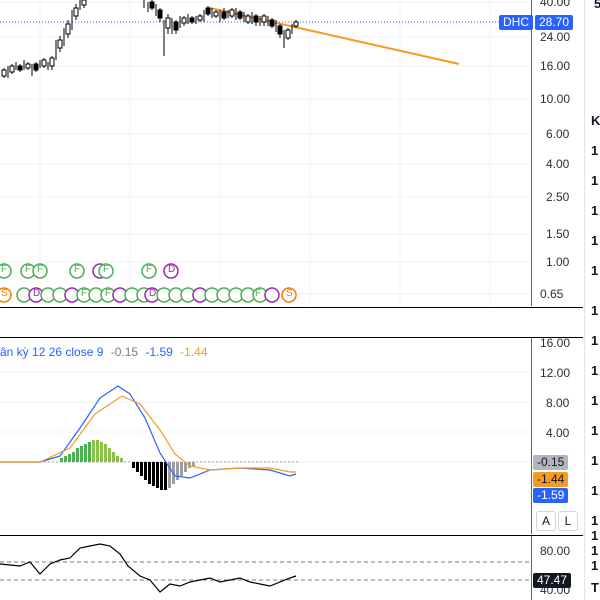 This screenshot has height=600, width=600. Describe the element at coordinates (555, 66) in the screenshot. I see `price-tick: 16.00` at that location.